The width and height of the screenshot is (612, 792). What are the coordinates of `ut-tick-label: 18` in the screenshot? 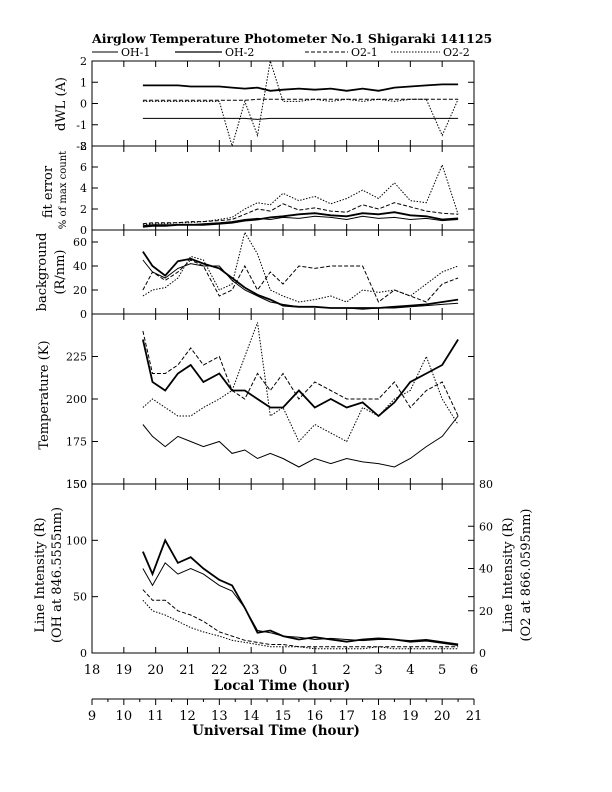 It's located at (378, 716).